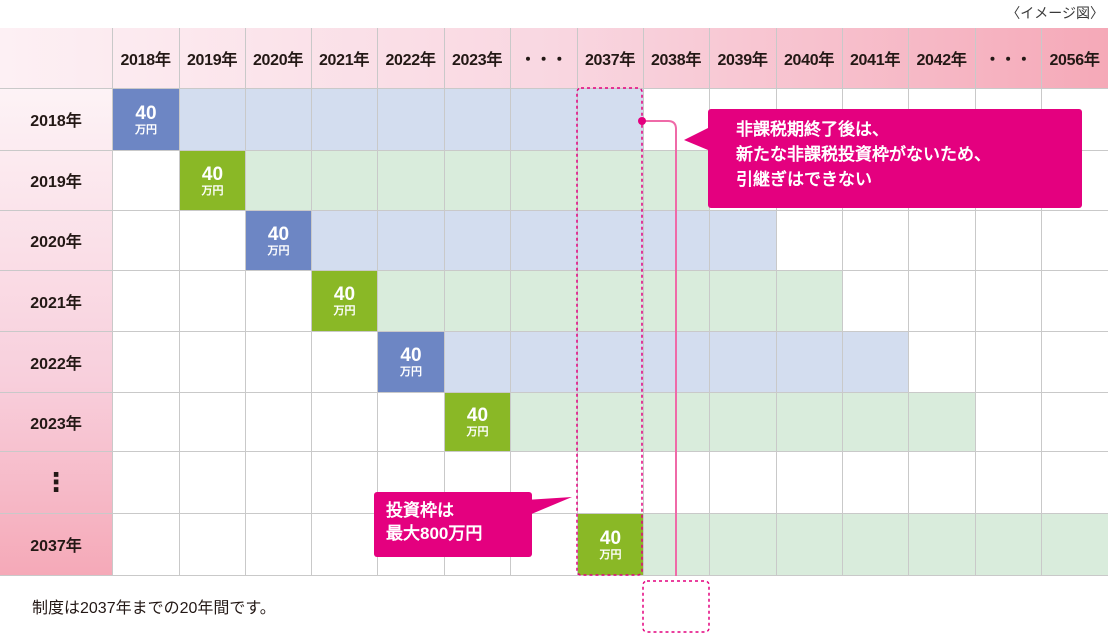 The image size is (1112, 639). I want to click on rollover-connector-line, so click(659, 348).